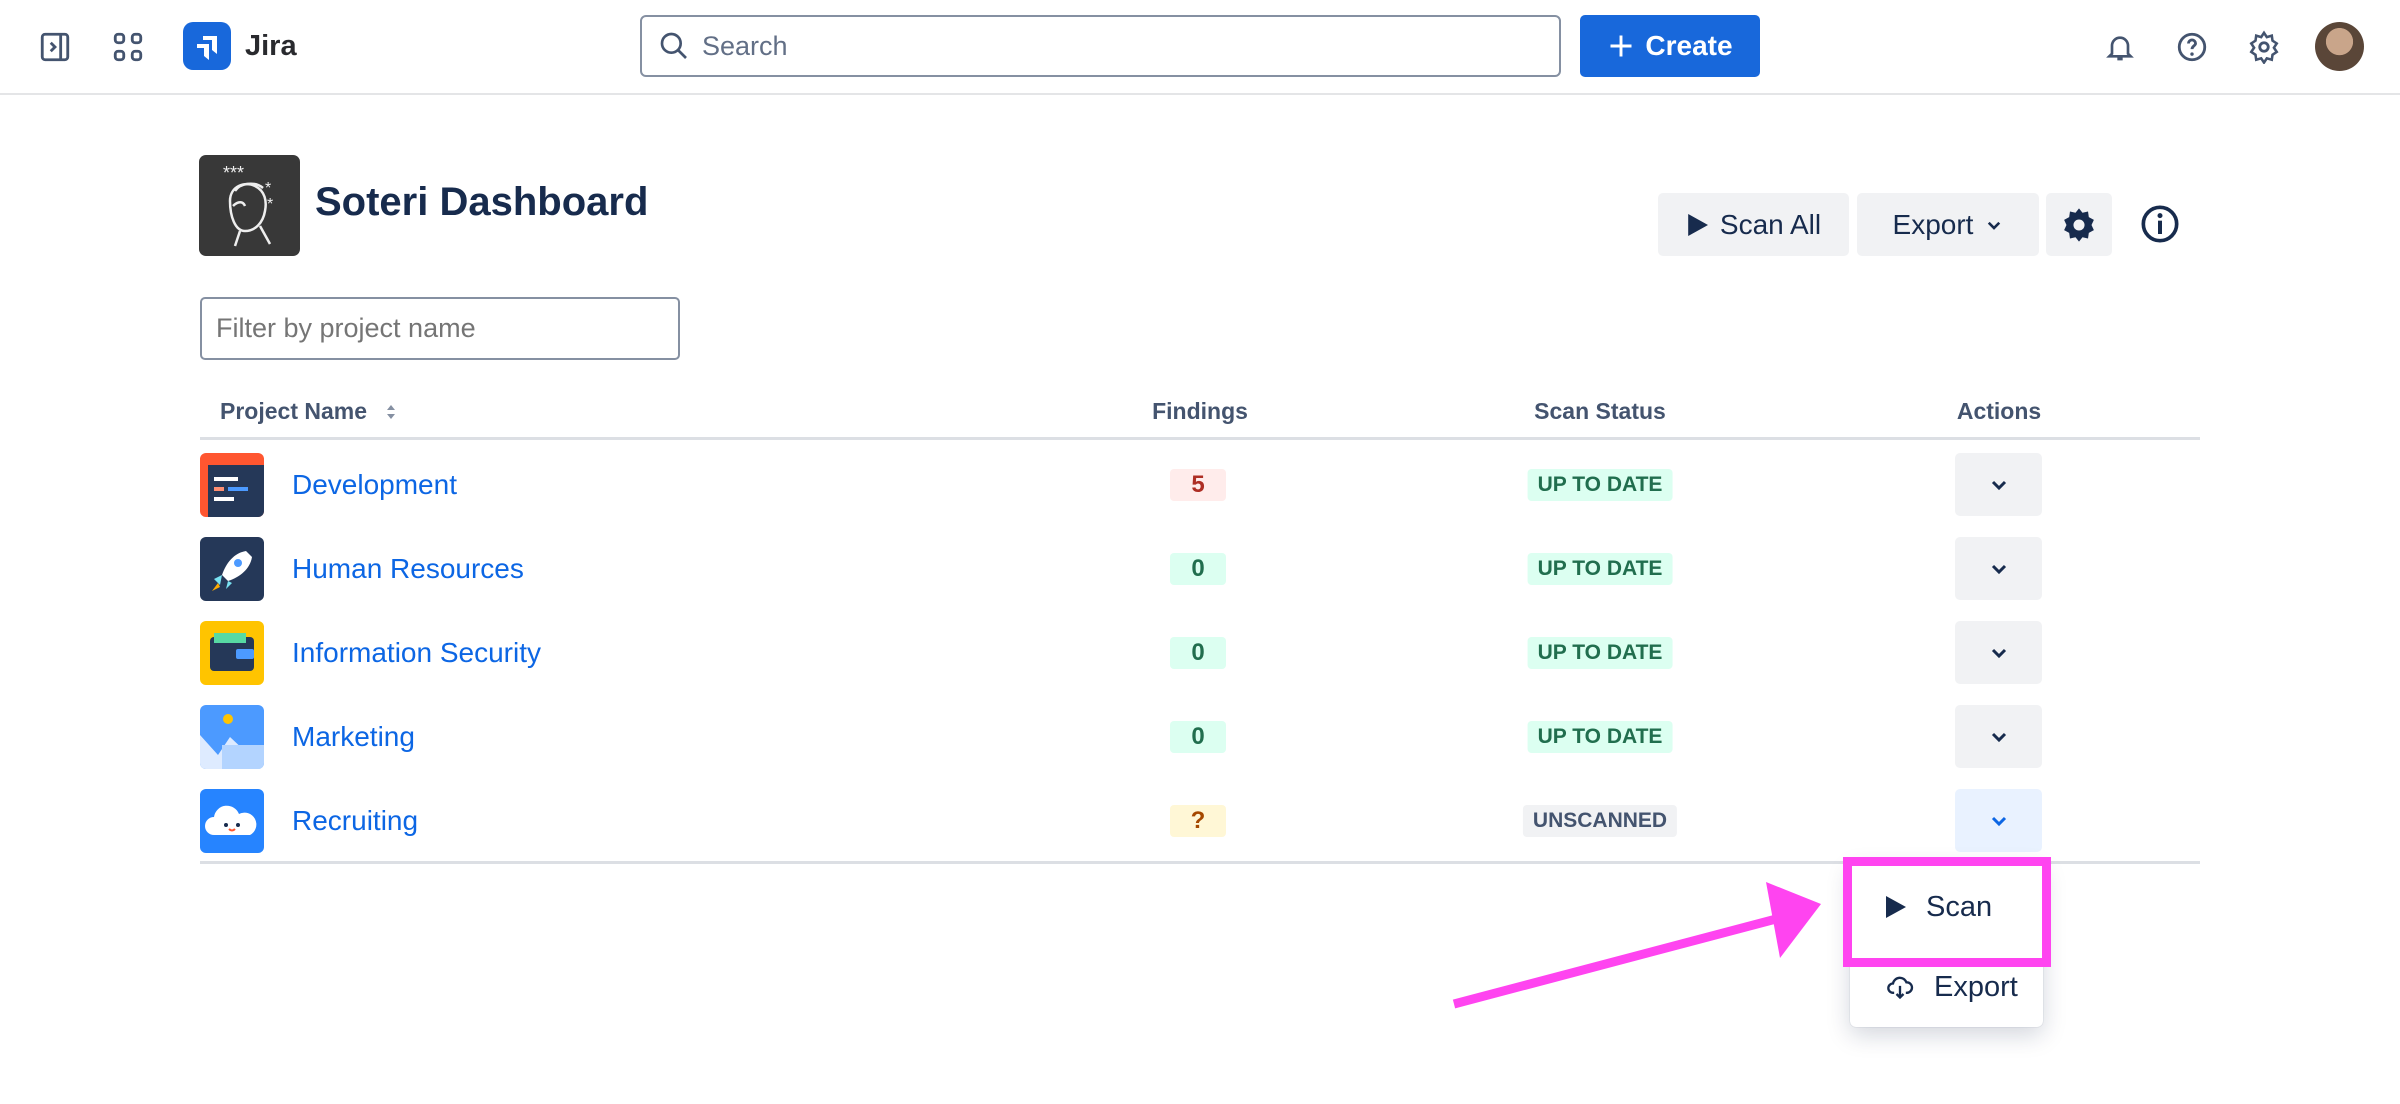  What do you see at coordinates (1200, 411) in the screenshot?
I see `column-header-findings: Findings` at bounding box center [1200, 411].